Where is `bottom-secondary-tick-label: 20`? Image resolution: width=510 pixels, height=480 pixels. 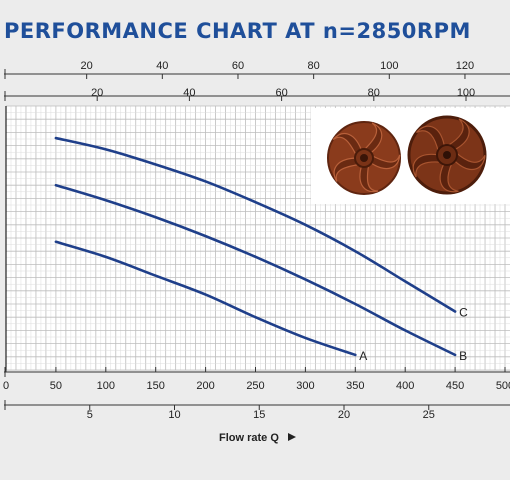
bottom-secondary-tick-label: 20 is located at coordinates (344, 415).